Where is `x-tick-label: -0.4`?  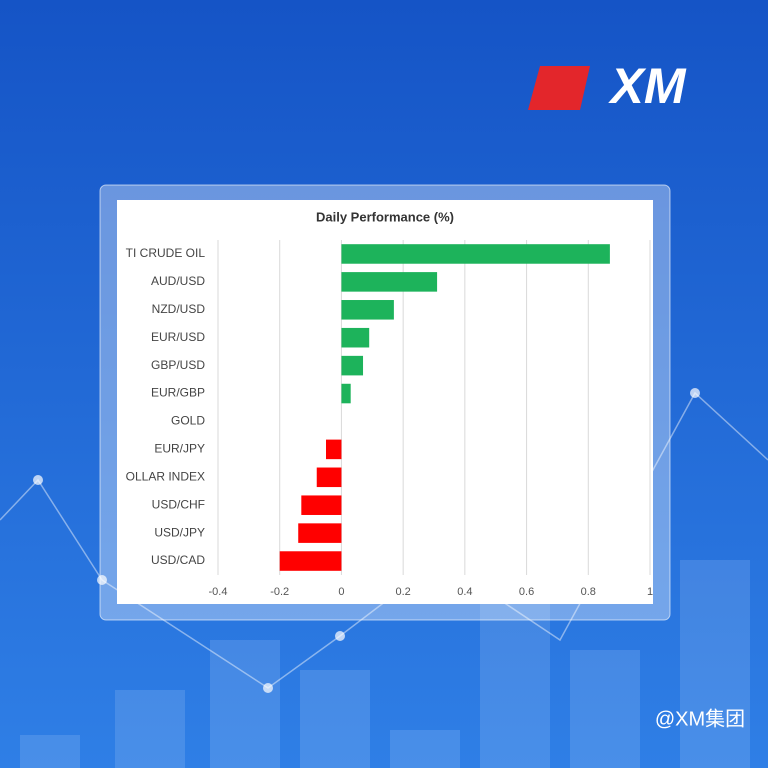 x-tick-label: -0.4 is located at coordinates (218, 592).